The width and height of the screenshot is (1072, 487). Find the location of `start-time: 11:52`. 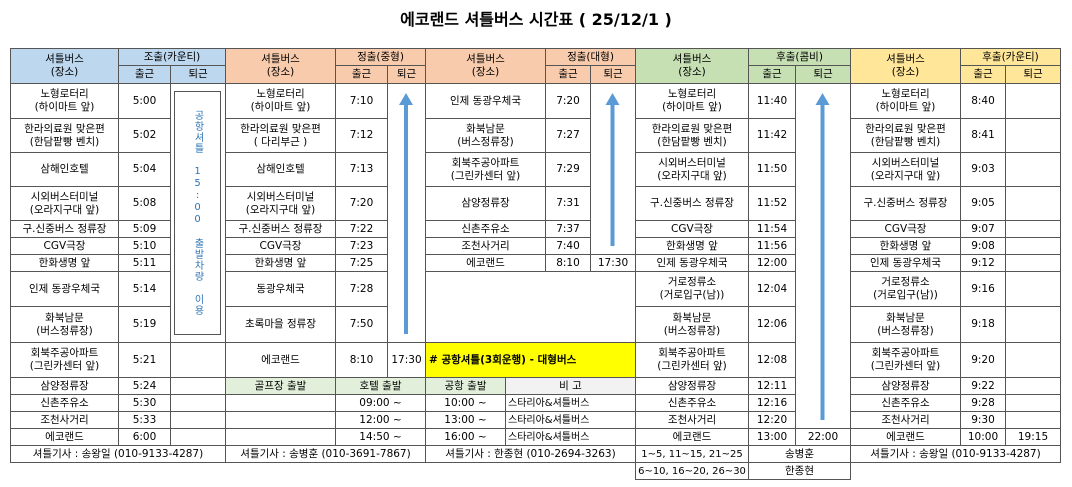

start-time: 11:52 is located at coordinates (772, 203).